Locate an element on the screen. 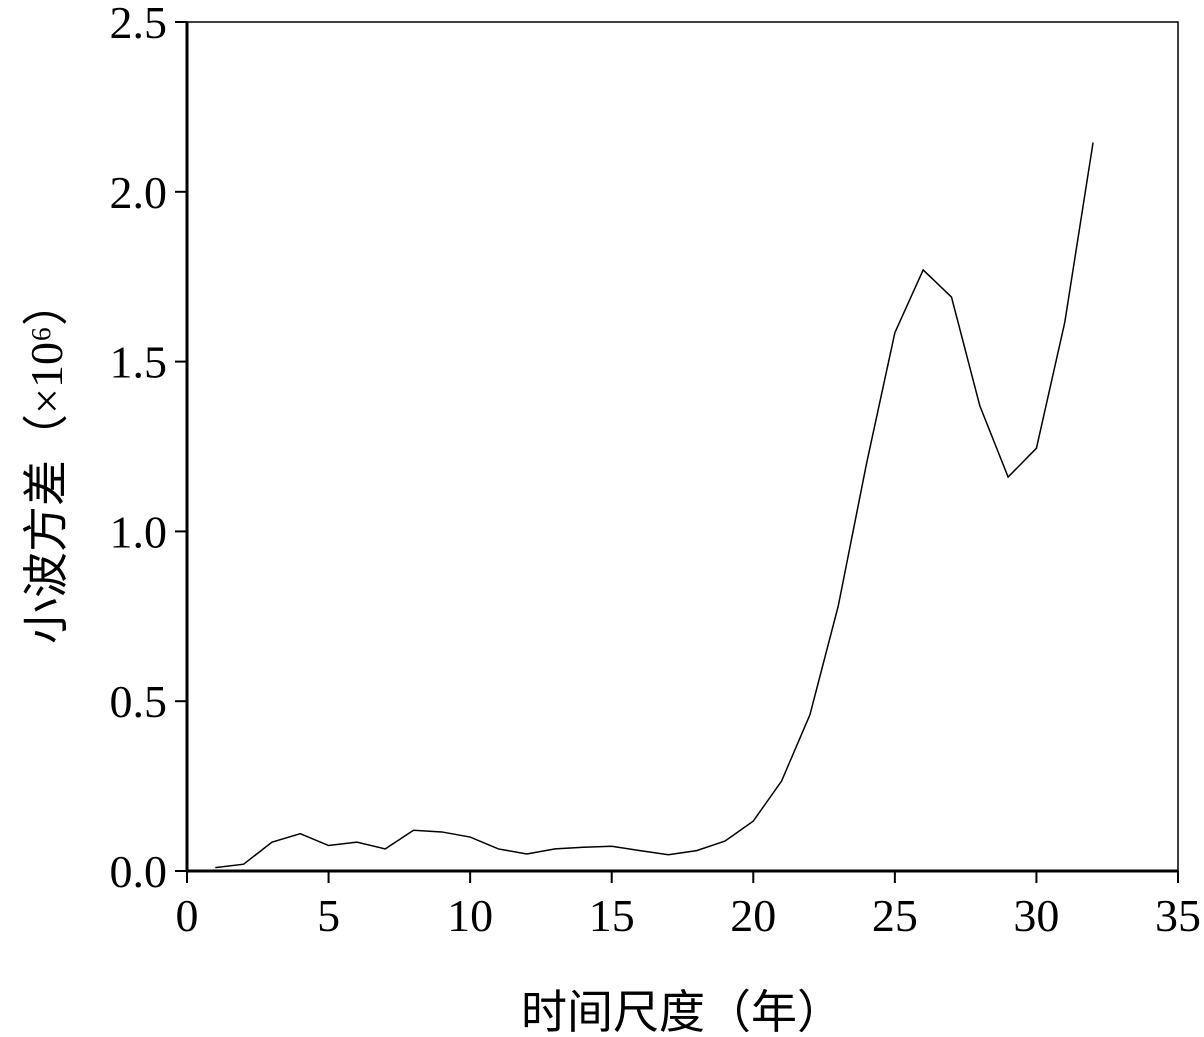  x-tick-label: 0 is located at coordinates (187, 915).